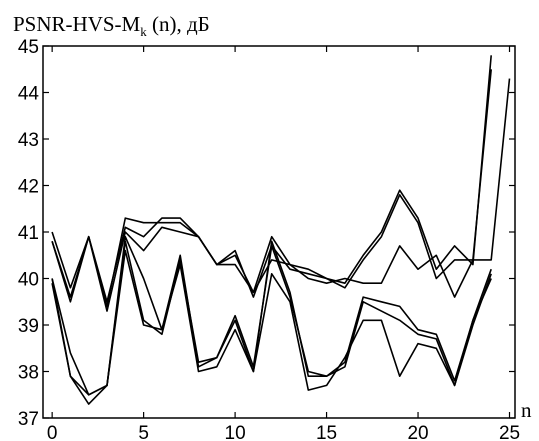  I want to click on x-tick-label: 15, so click(326, 432).